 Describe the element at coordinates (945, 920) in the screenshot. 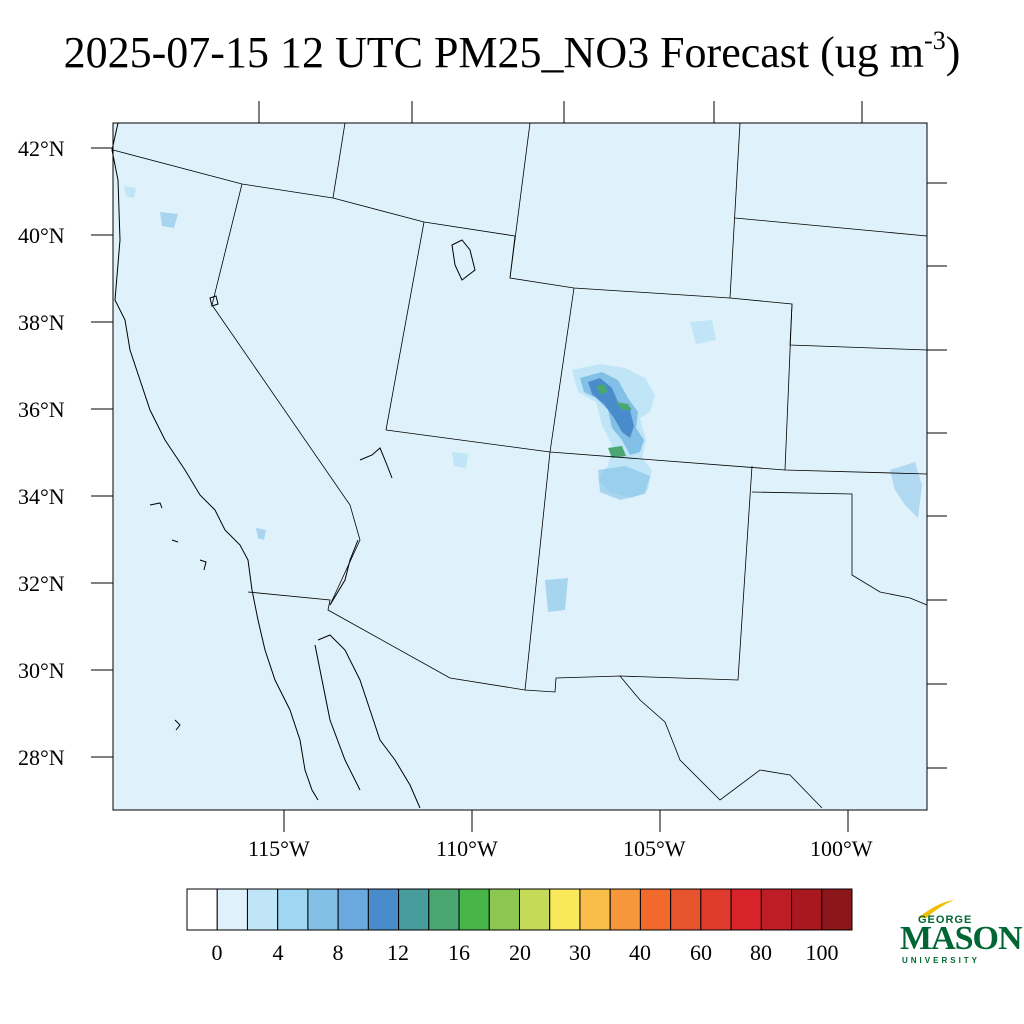

I see `logo-text-top: GEORGE` at that location.